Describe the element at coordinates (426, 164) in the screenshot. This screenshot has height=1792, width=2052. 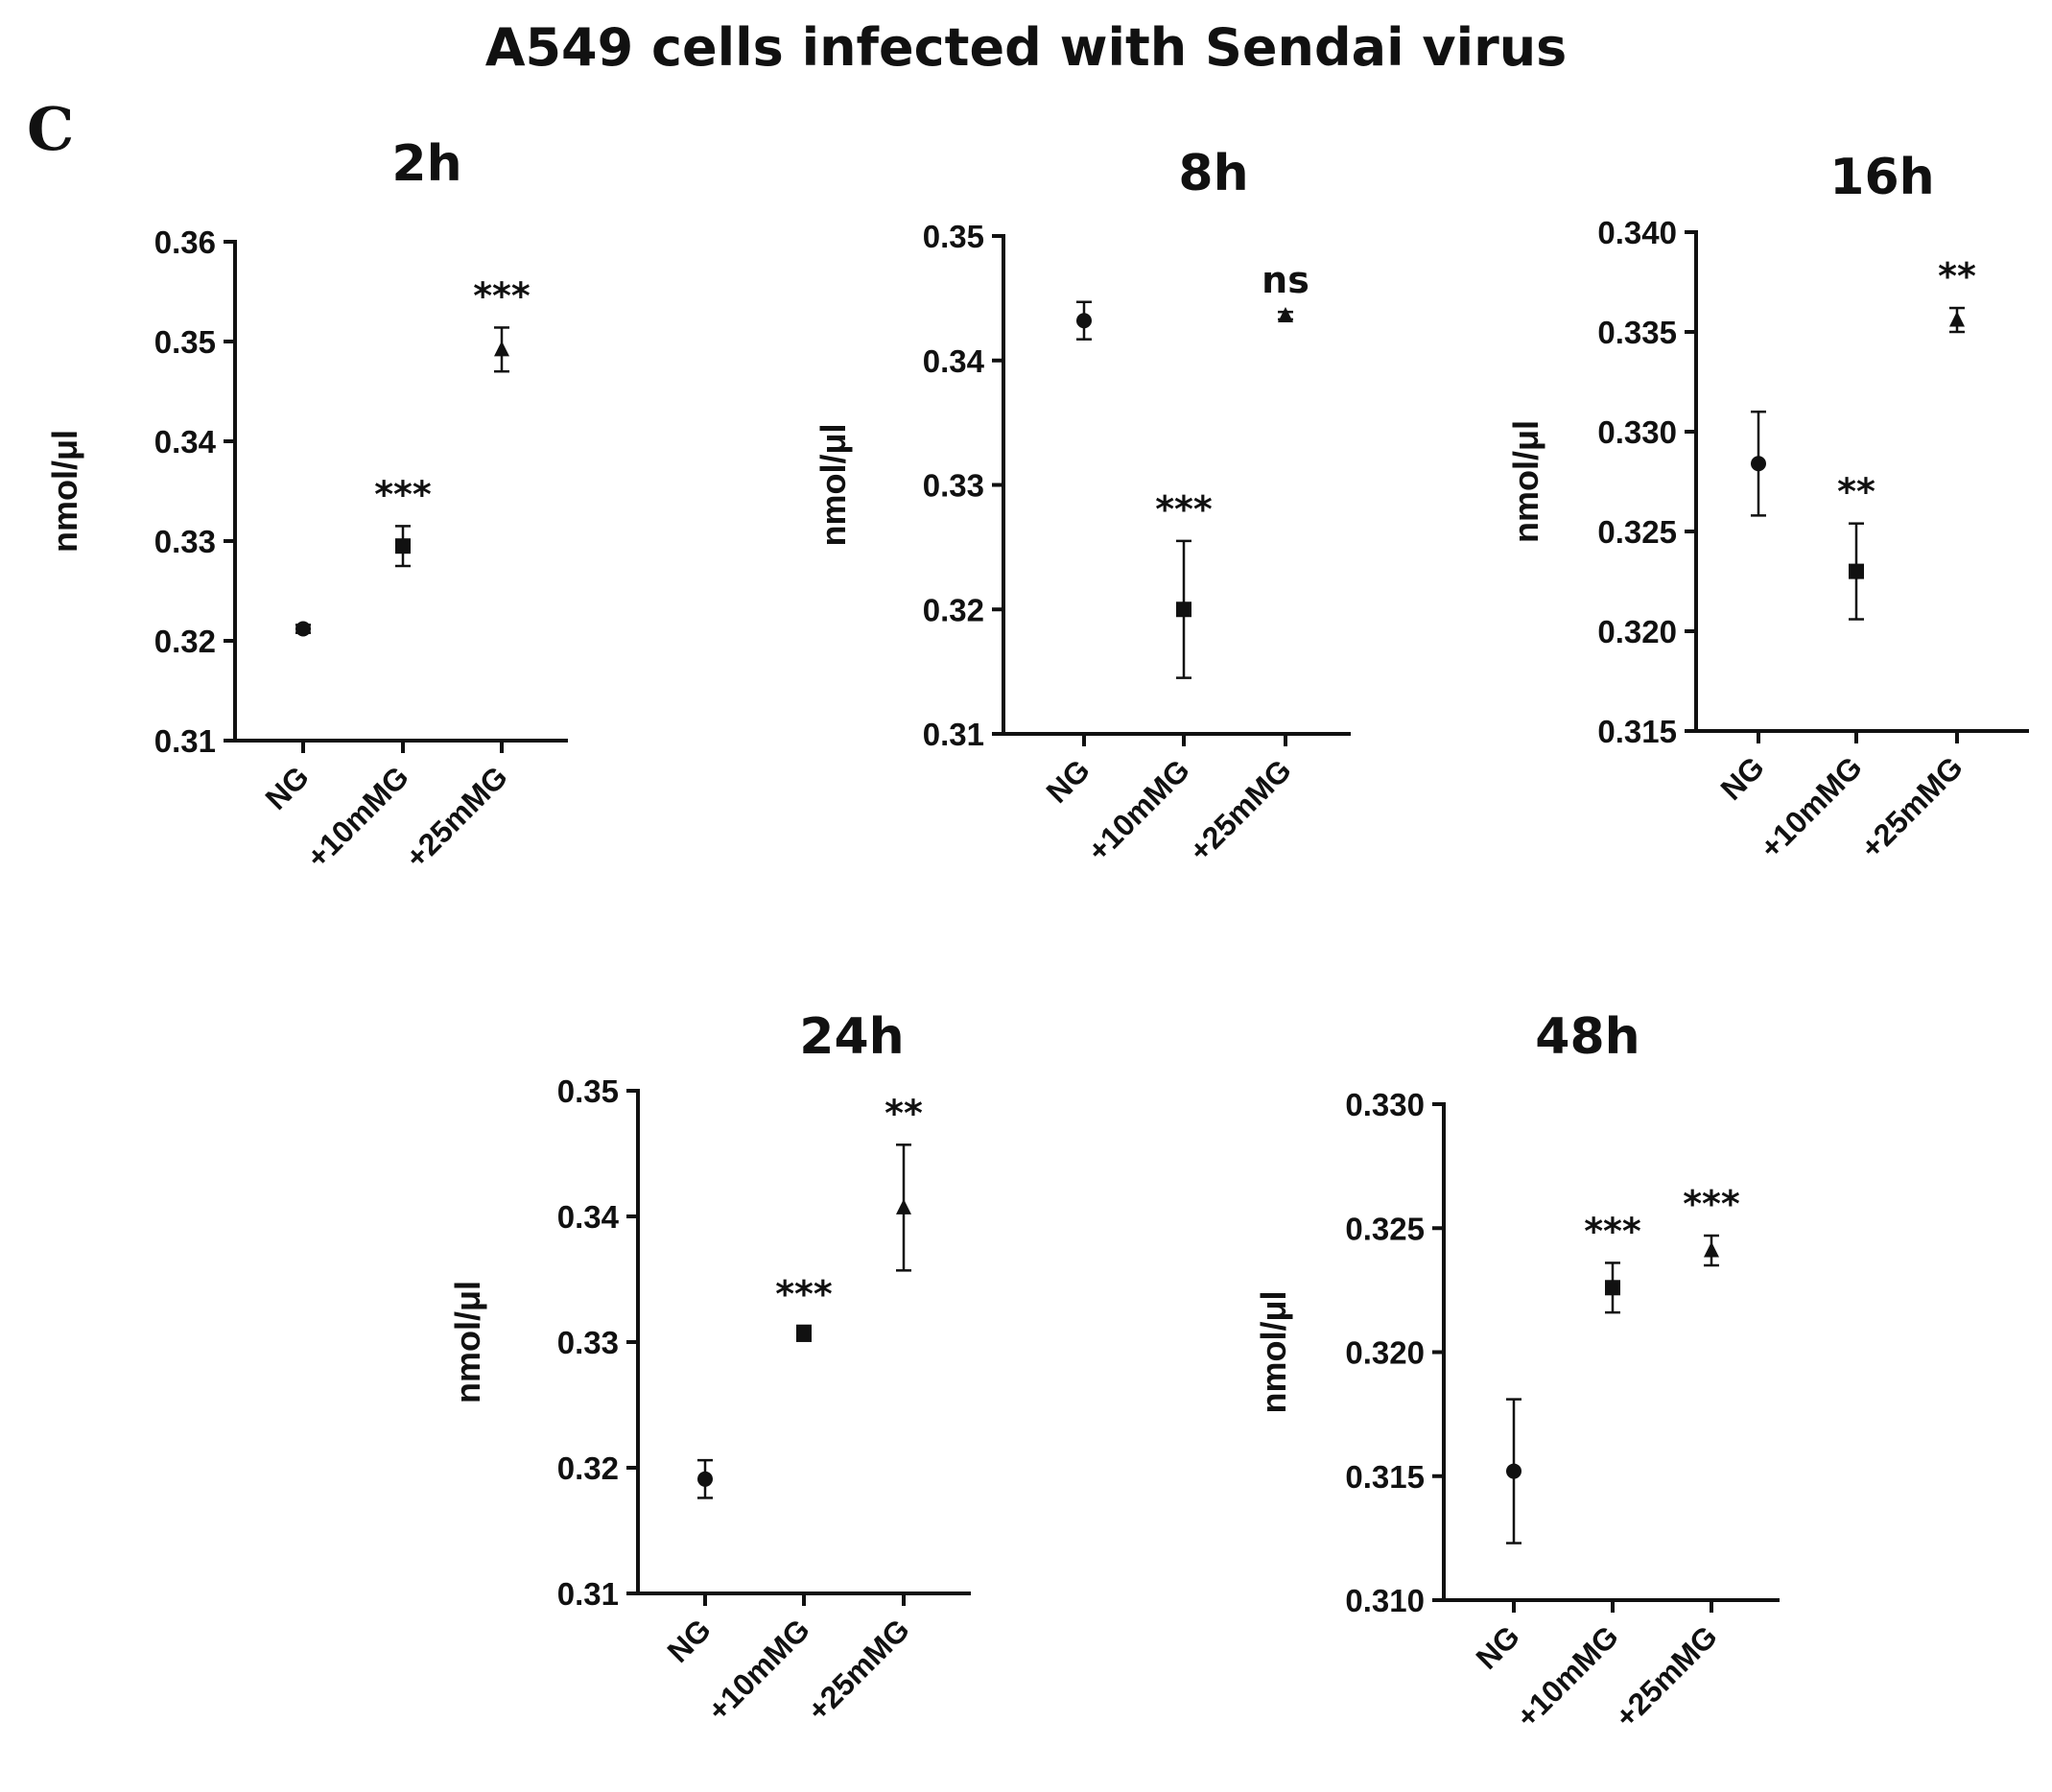
I see `chart-title: 2h` at that location.